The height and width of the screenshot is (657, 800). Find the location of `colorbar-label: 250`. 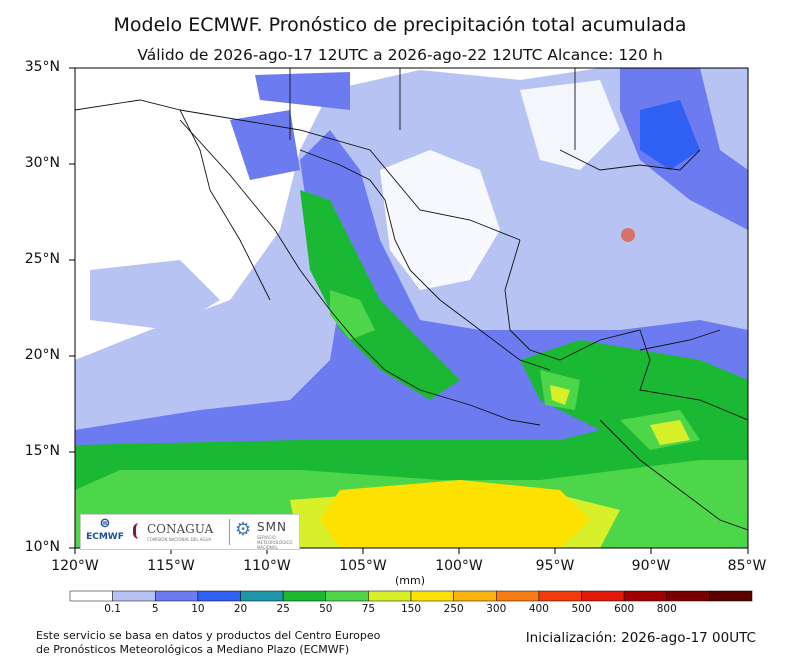

colorbar-label: 250 is located at coordinates (453, 609).